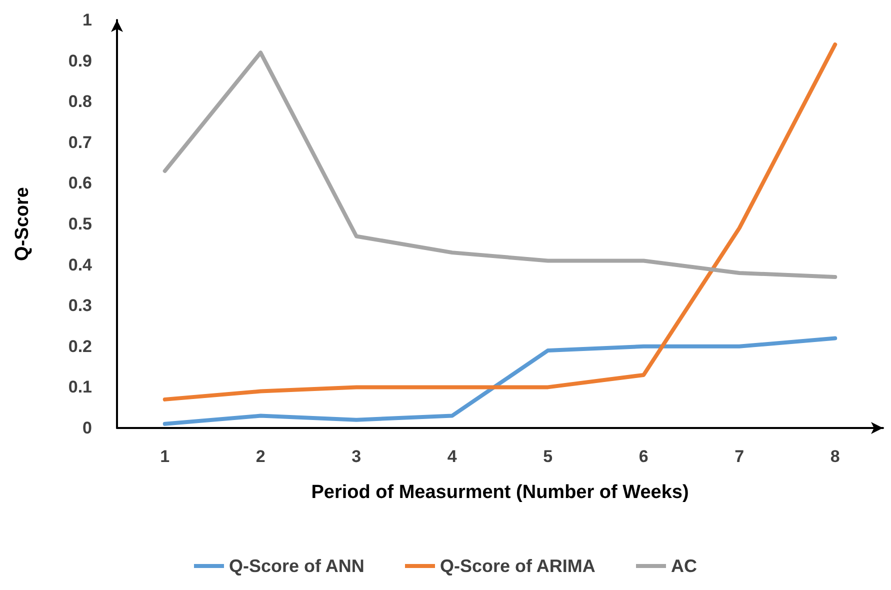 The width and height of the screenshot is (891, 590). What do you see at coordinates (643, 456) in the screenshot?
I see `x-tick-label: 6` at bounding box center [643, 456].